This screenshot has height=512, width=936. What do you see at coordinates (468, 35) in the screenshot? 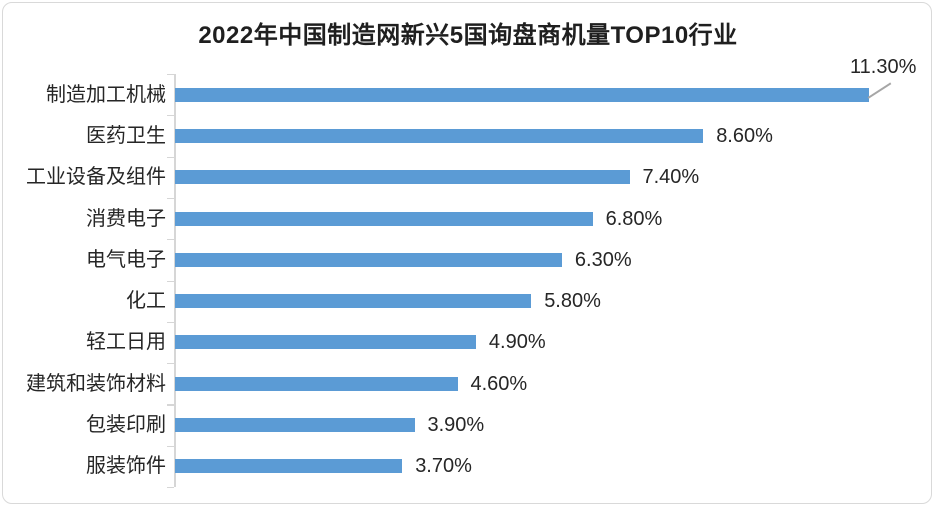
I see `chart-title: 2022年中国制造网新兴5国询盘商机量TOP10行业` at bounding box center [468, 35].